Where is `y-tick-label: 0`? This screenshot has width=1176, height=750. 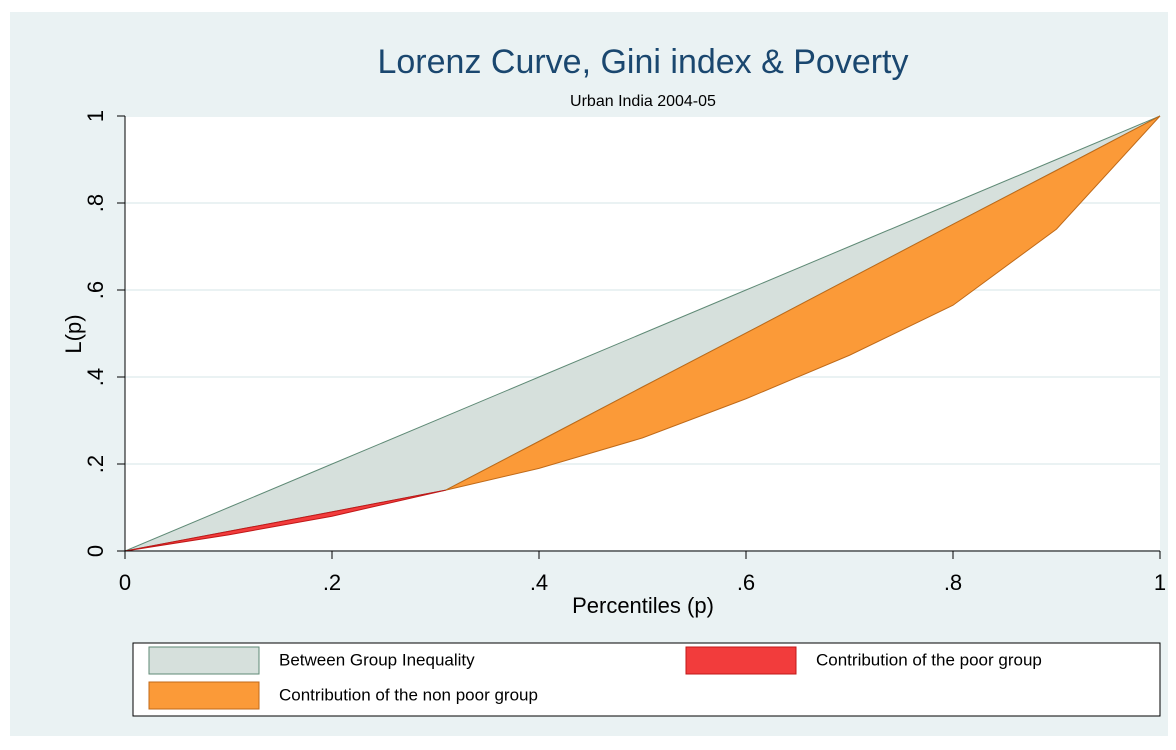
y-tick-label: 0 is located at coordinates (95, 551).